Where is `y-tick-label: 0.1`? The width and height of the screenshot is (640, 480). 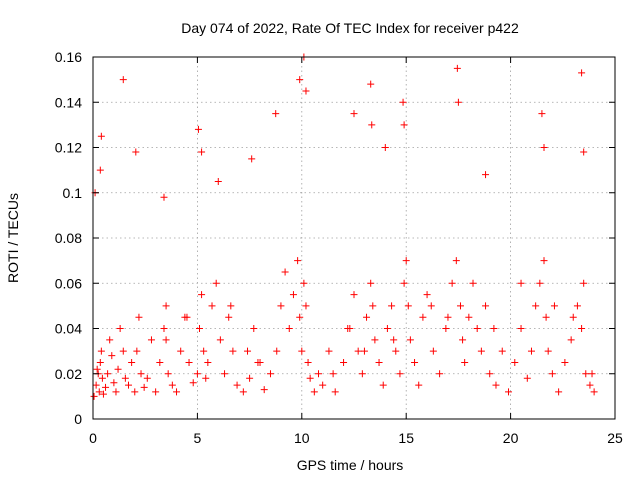
y-tick-label: 0.1 is located at coordinates (73, 193).